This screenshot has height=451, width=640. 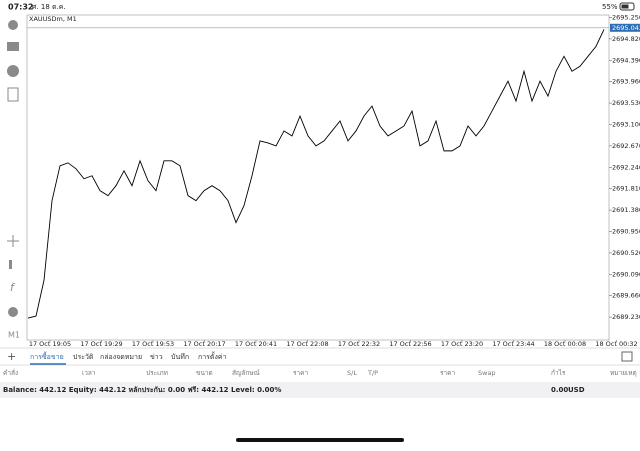 What do you see at coordinates (212, 355) in the screenshot?
I see `tab: การตั้งค่า` at bounding box center [212, 355].